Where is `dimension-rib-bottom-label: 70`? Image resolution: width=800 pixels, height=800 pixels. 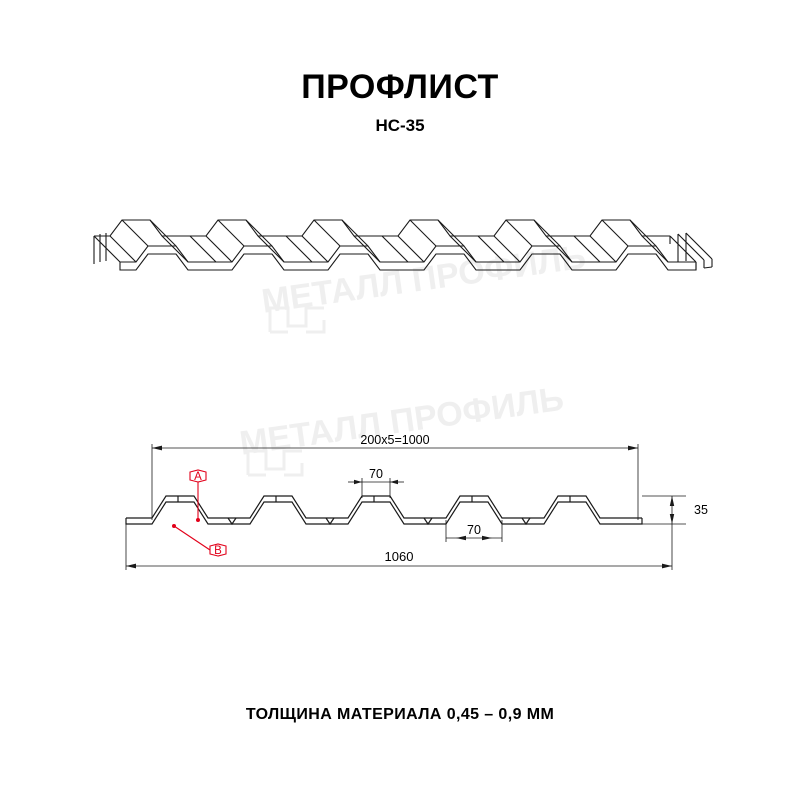
dimension-rib-bottom-label: 70 is located at coordinates (474, 530).